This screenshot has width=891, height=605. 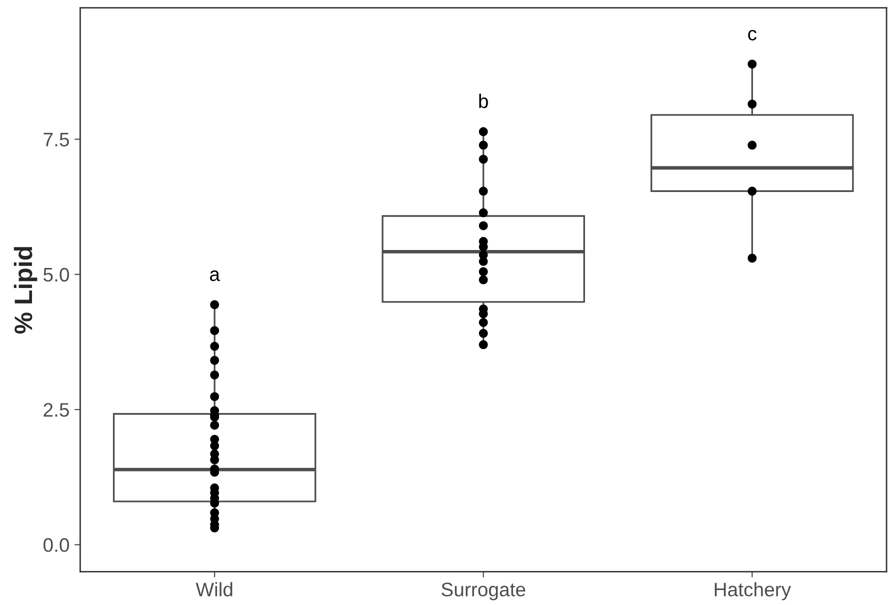 I want to click on annotation: b, so click(x=483, y=101).